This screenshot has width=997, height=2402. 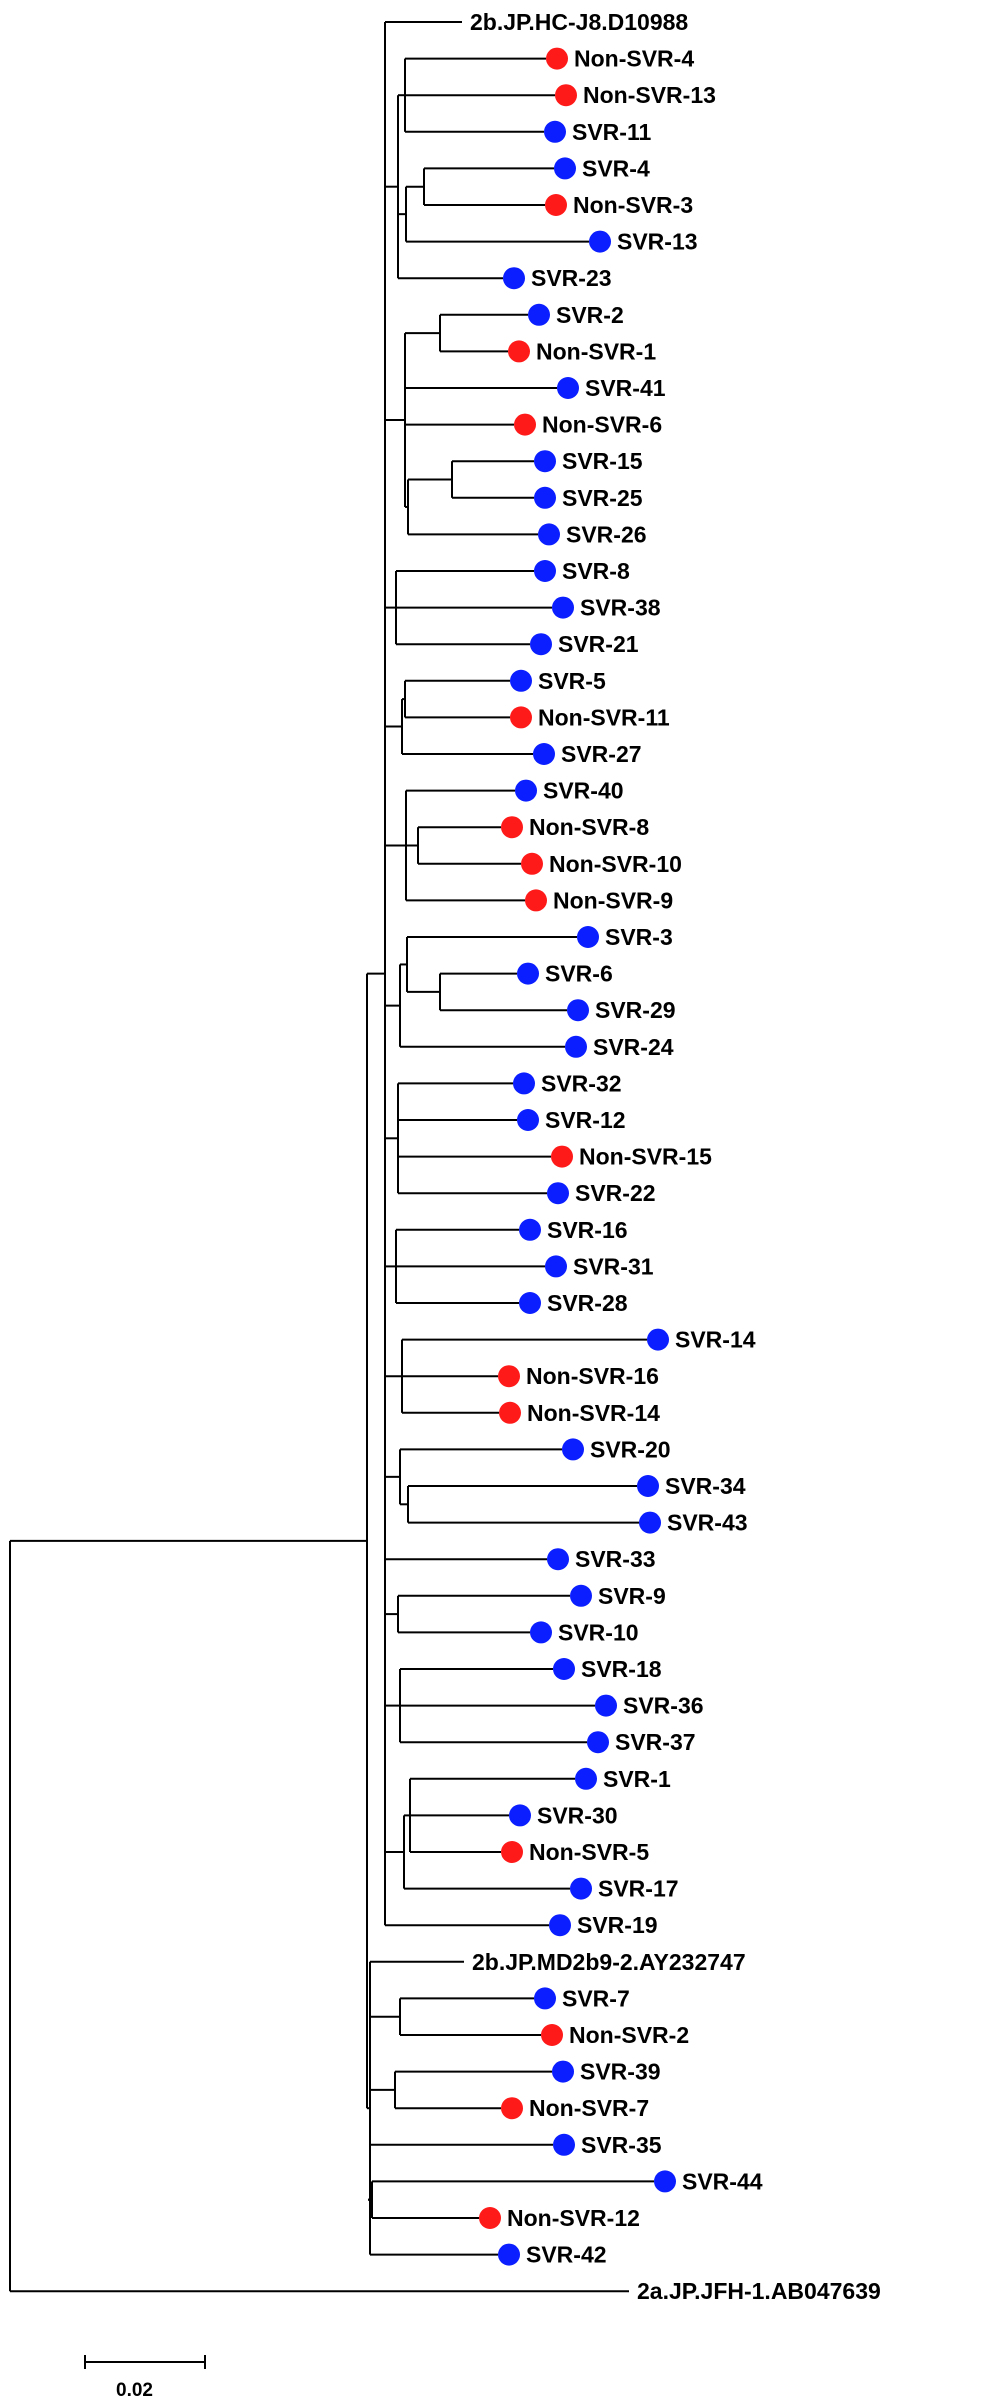 I want to click on leaf-label: SVR-11, so click(x=611, y=132).